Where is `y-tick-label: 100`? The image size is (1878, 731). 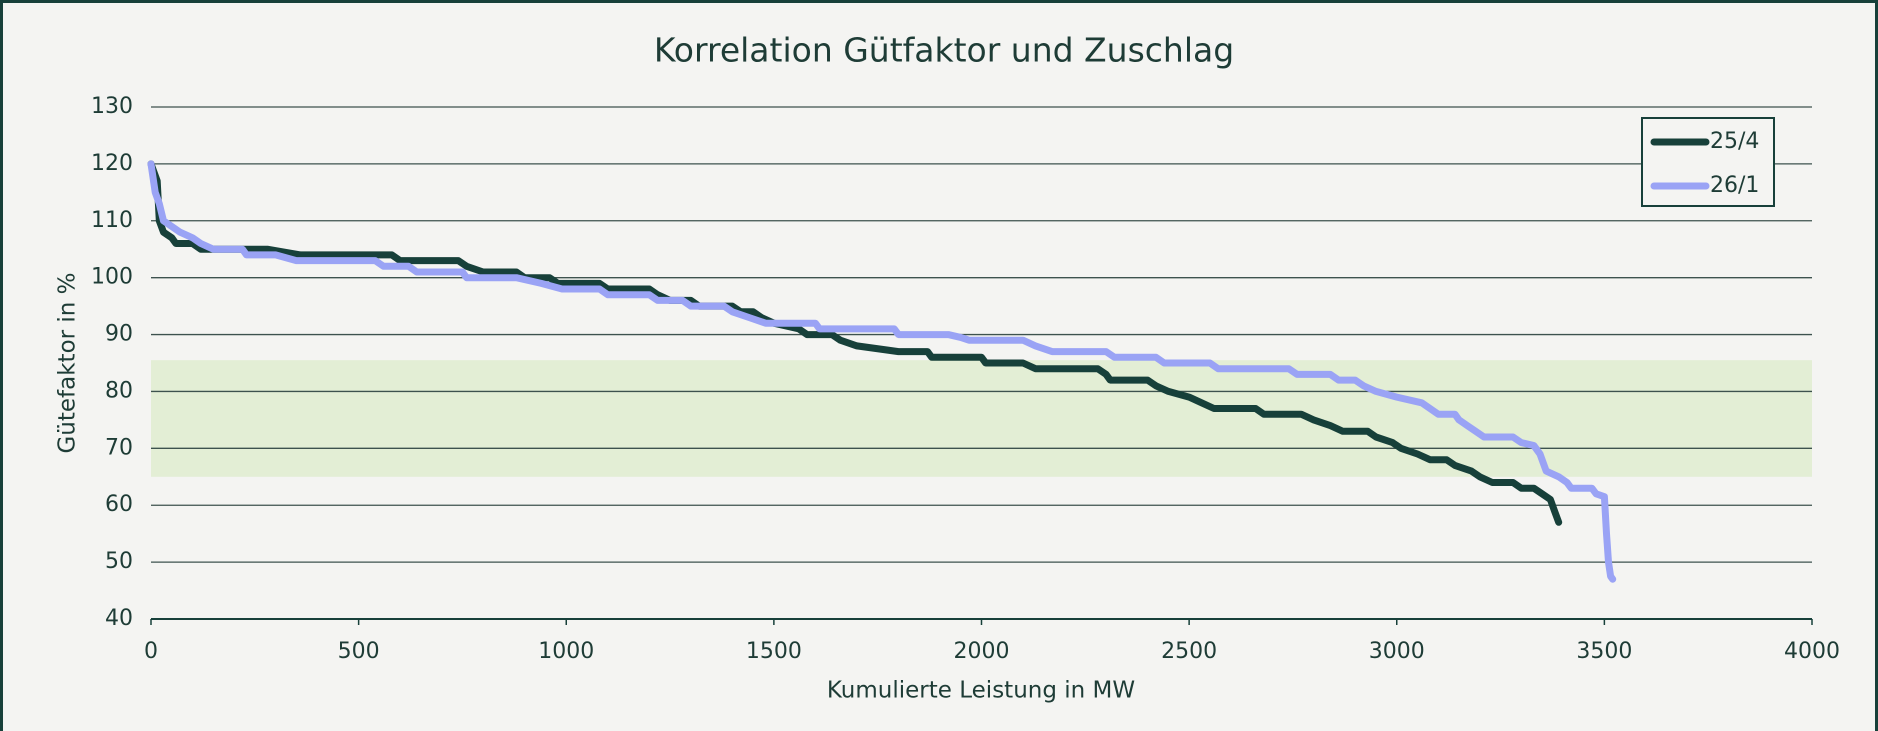
y-tick-label: 100 is located at coordinates (112, 277).